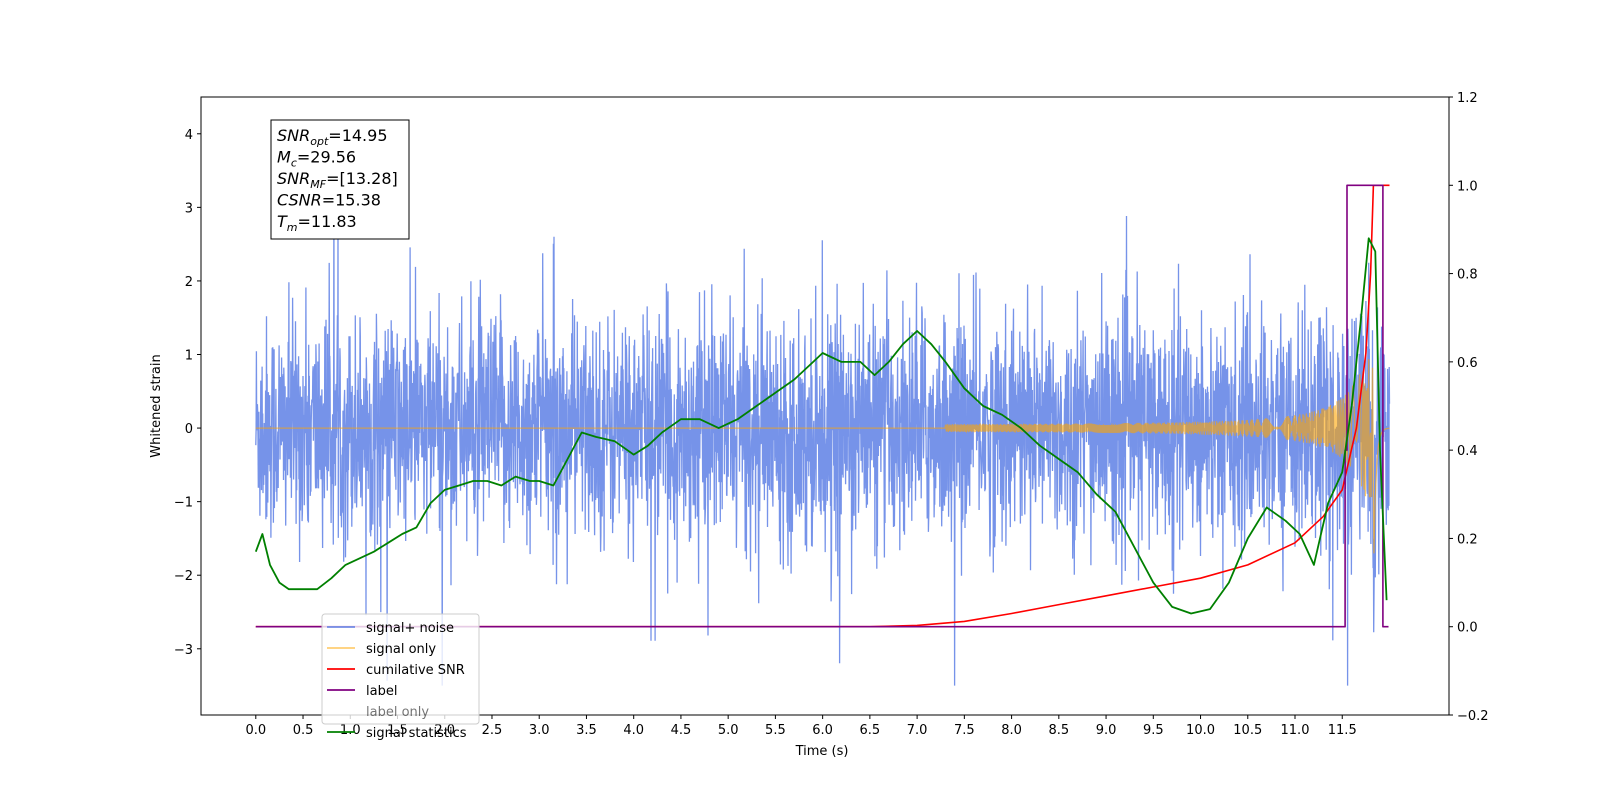 The image size is (1600, 800). Describe the element at coordinates (1247, 730) in the screenshot. I see `x-tick-label: 10.5` at that location.